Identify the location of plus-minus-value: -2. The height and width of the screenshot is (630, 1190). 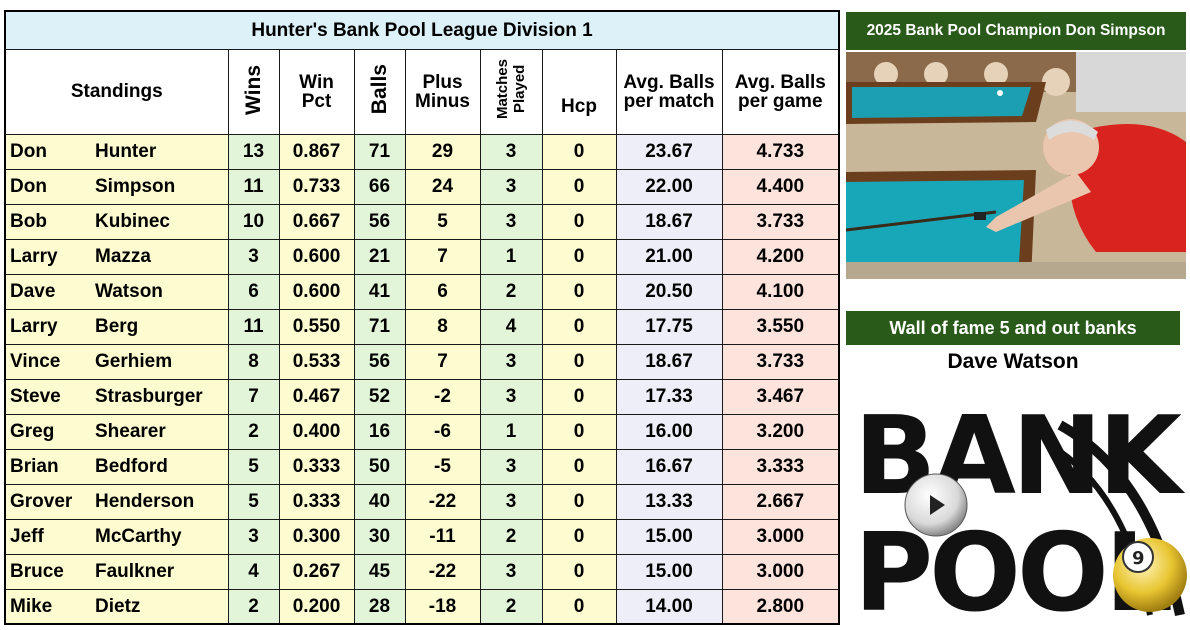
(442, 396).